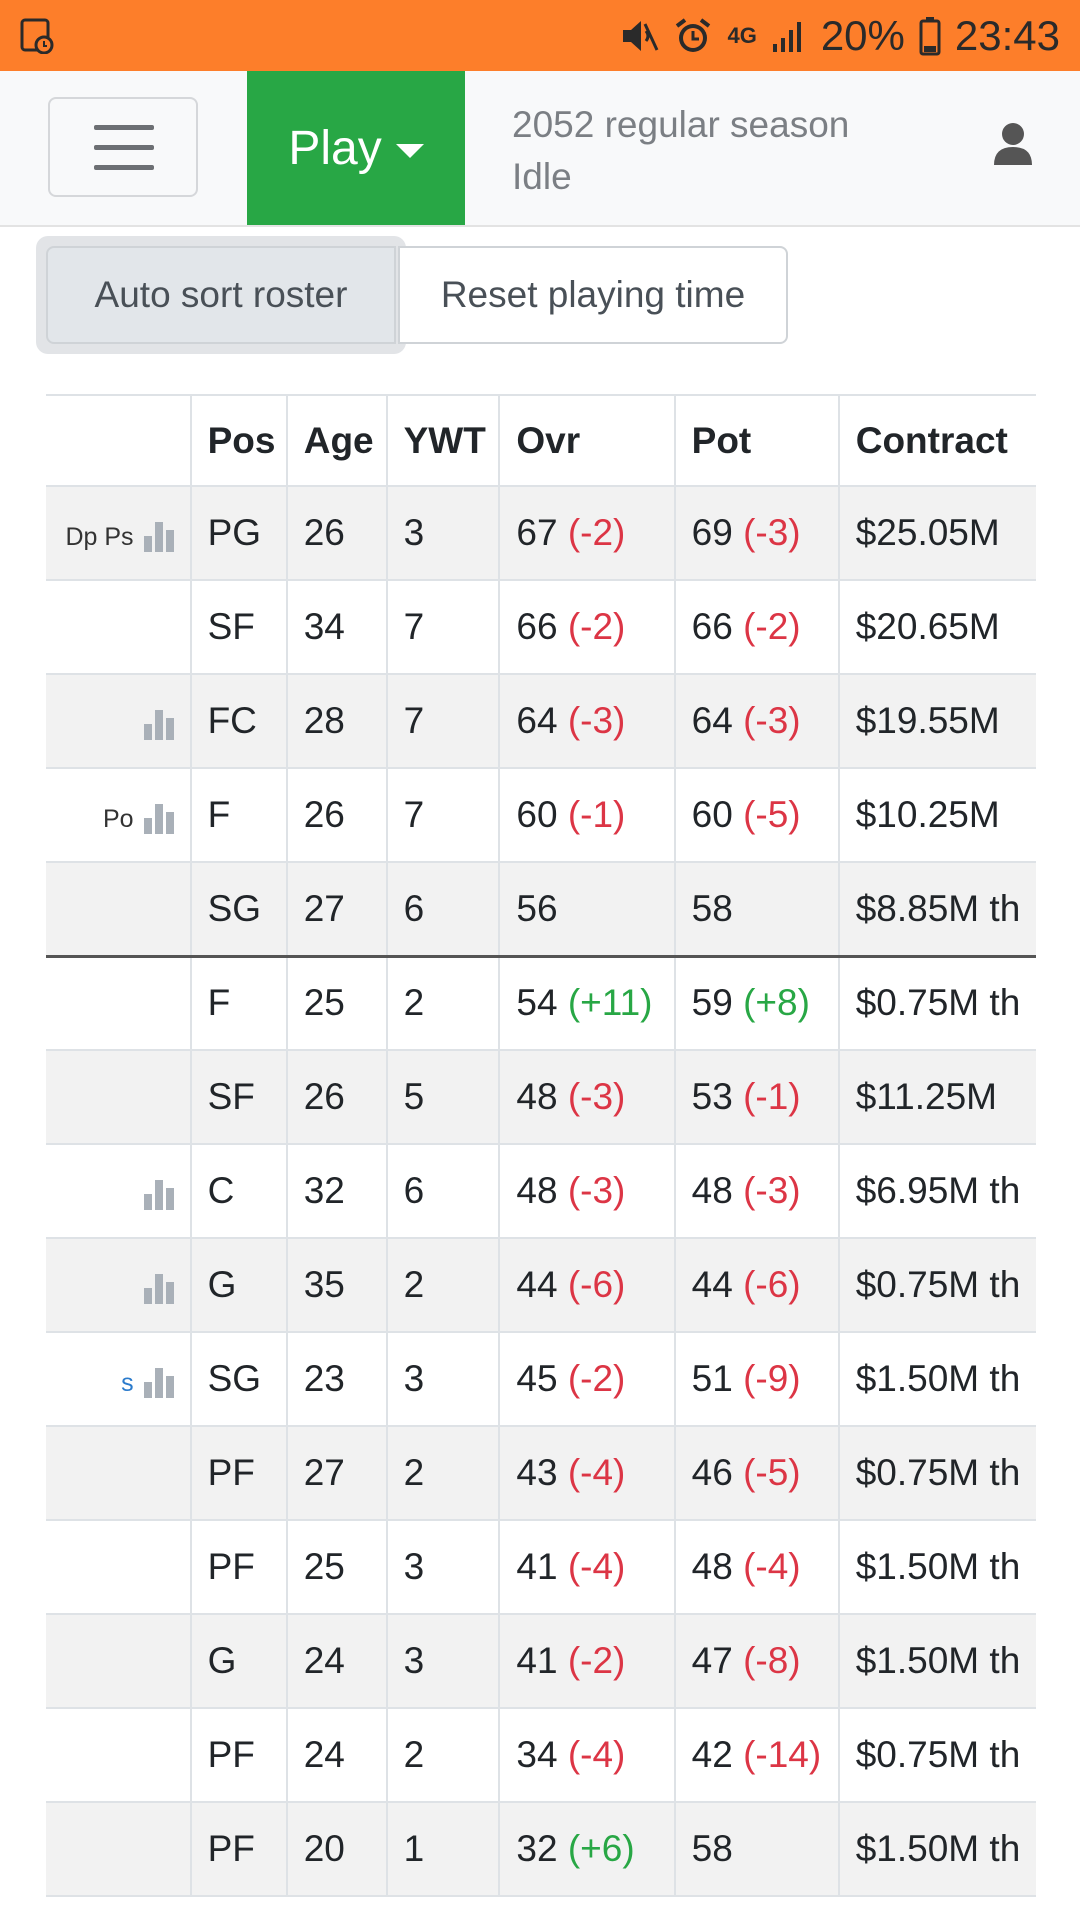  Describe the element at coordinates (936, 441) in the screenshot. I see `contract-column-header: Contract` at that location.